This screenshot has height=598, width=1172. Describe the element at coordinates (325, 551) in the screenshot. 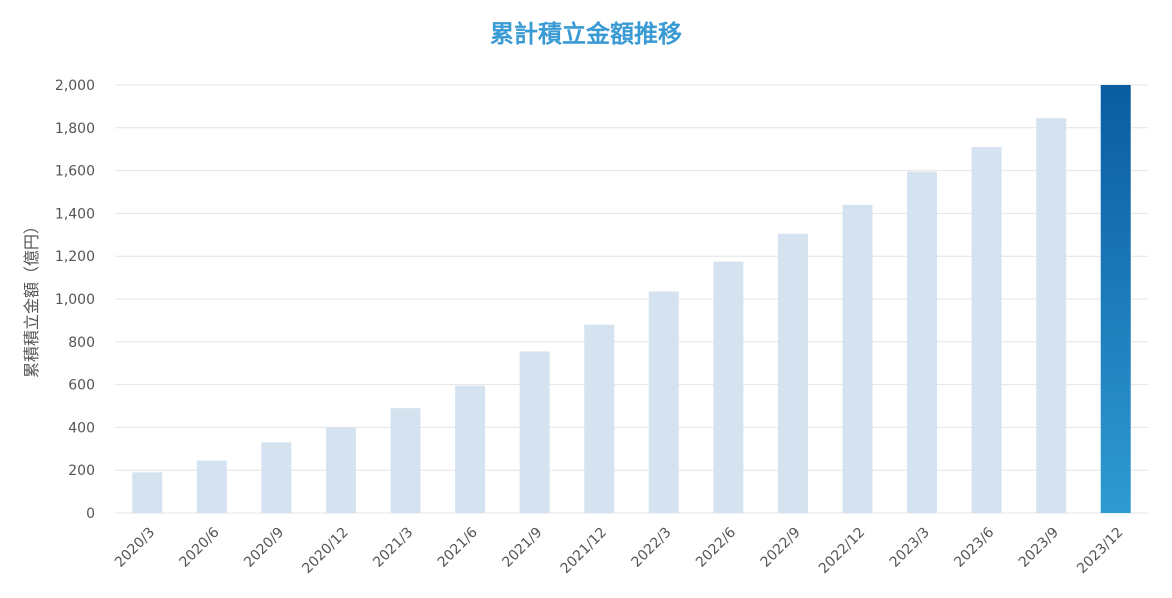

I see `x-tick-label: 2020/12` at that location.